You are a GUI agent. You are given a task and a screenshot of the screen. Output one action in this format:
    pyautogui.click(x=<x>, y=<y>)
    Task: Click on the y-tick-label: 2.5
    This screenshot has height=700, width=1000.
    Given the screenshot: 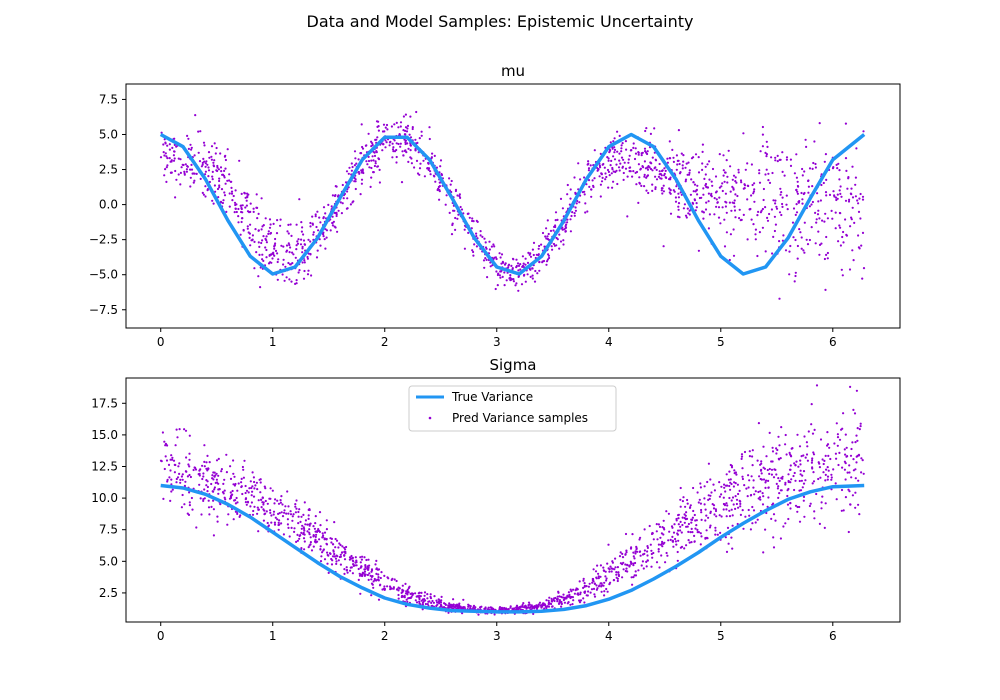 What is the action you would take?
    pyautogui.click(x=108, y=170)
    